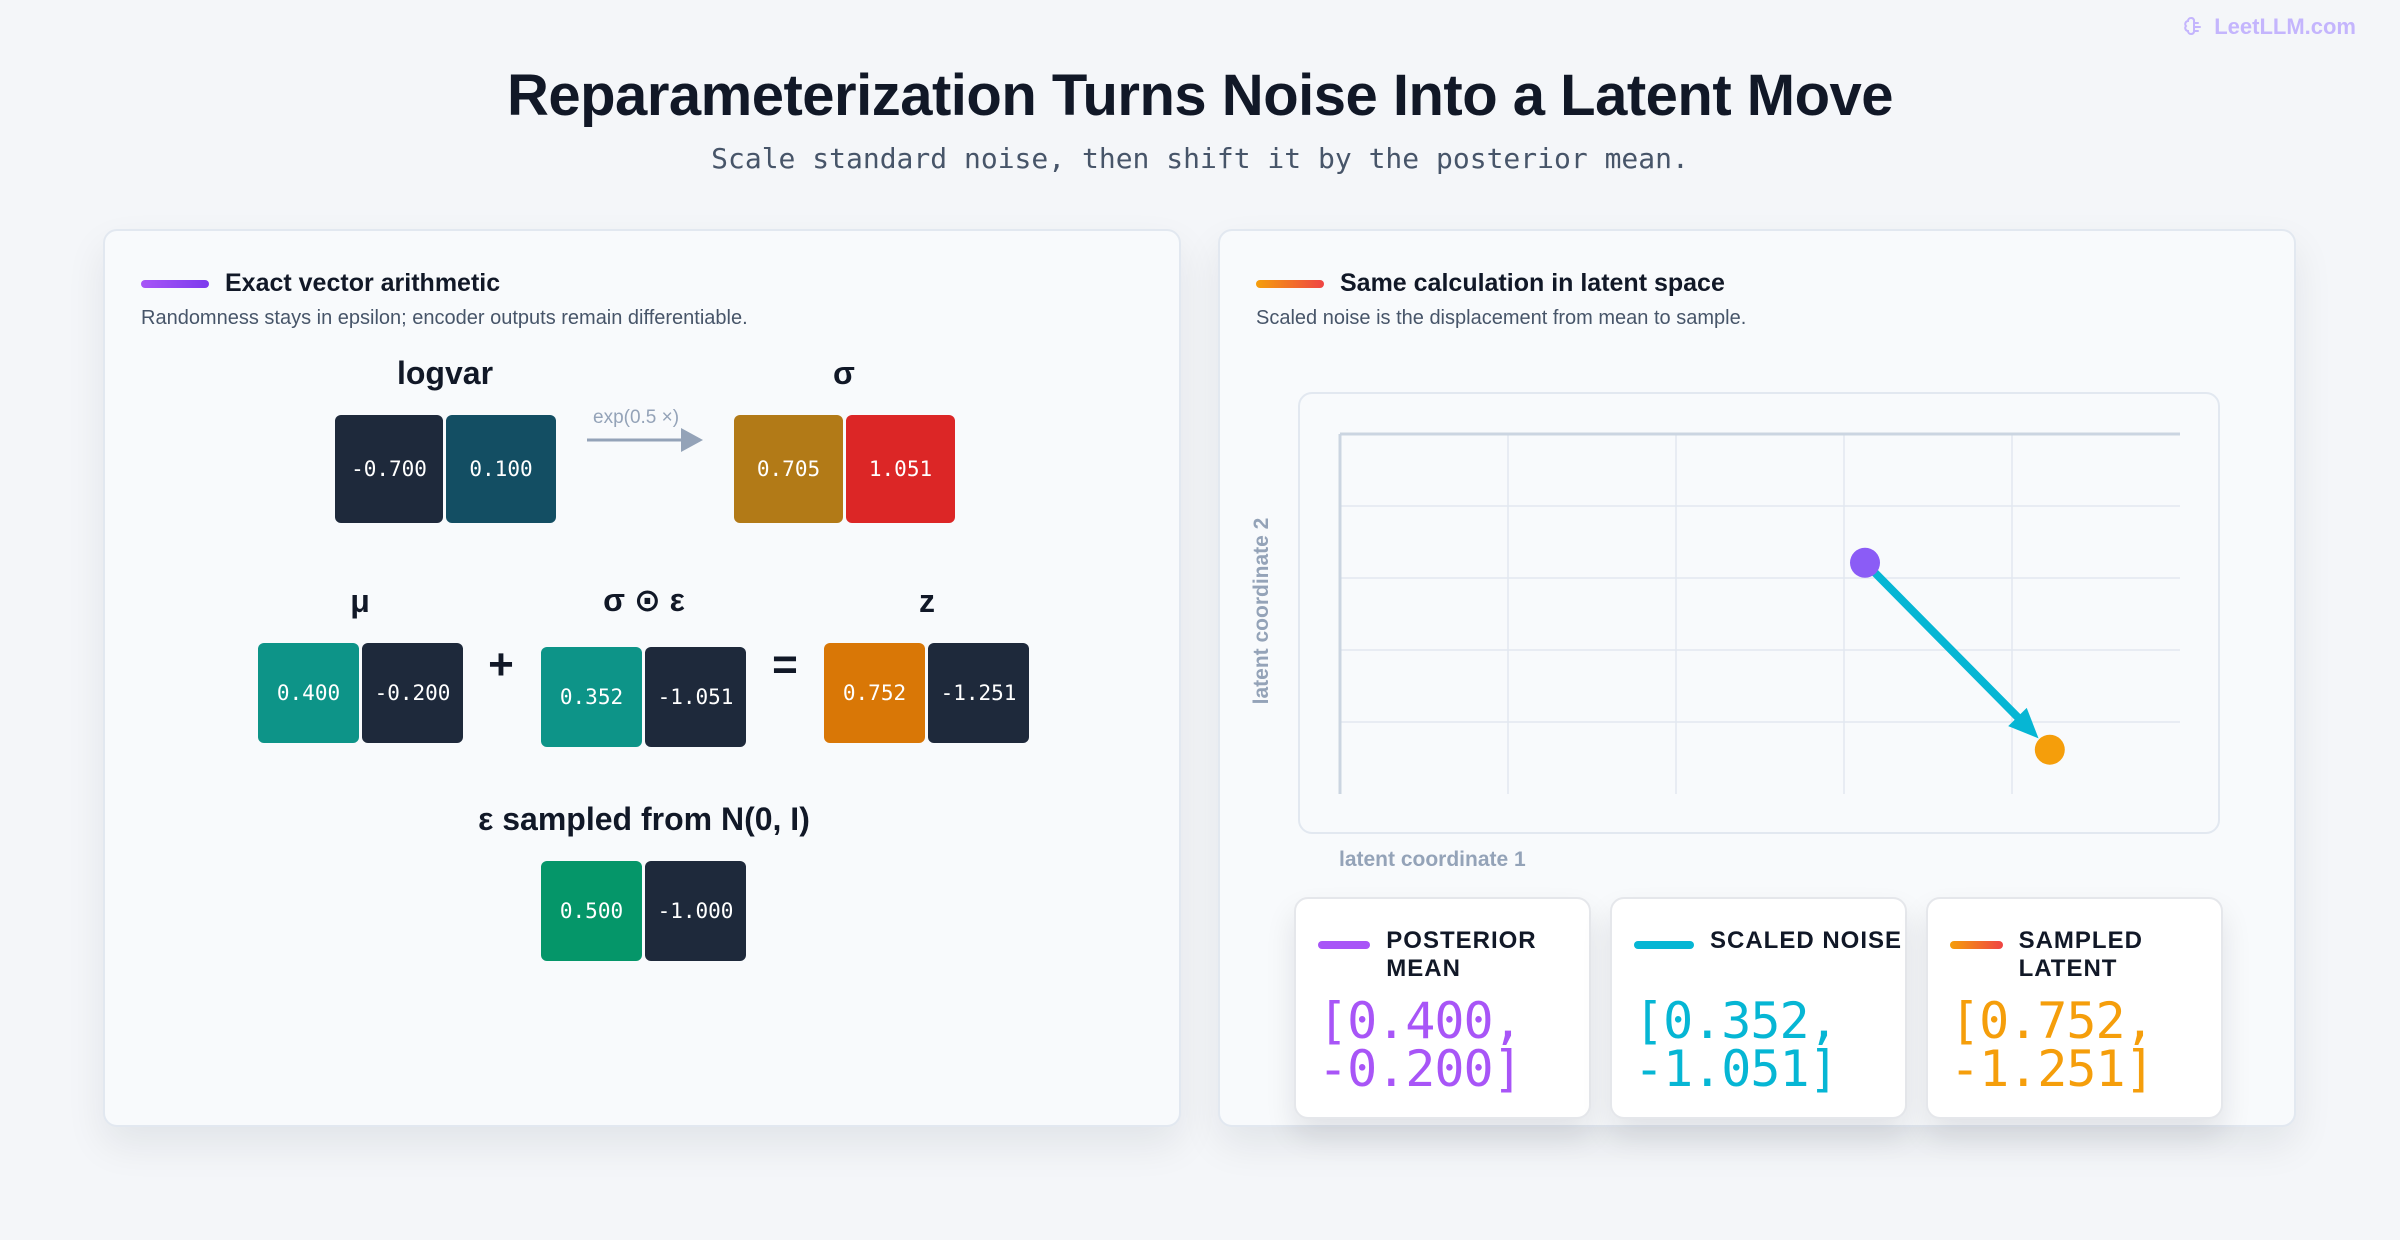 The width and height of the screenshot is (2400, 1240). I want to click on card-header: SAMPLED LATENT, so click(2085, 955).